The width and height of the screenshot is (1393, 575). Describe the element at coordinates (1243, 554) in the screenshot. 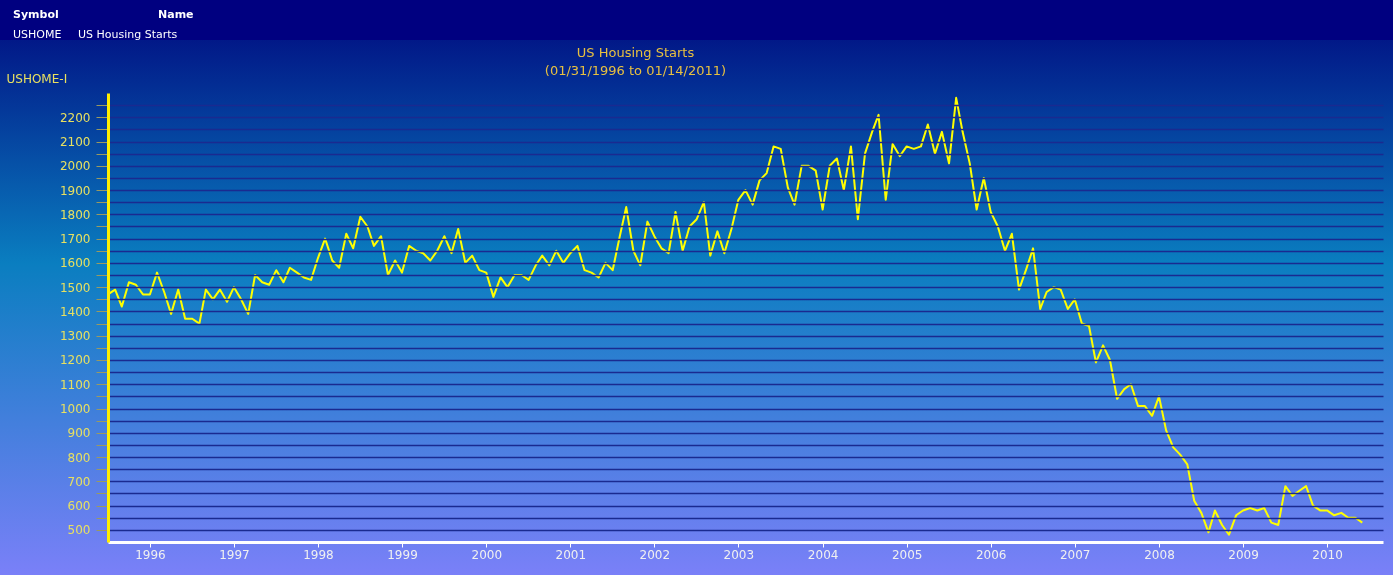

I see `x-tick-label: 2009` at that location.